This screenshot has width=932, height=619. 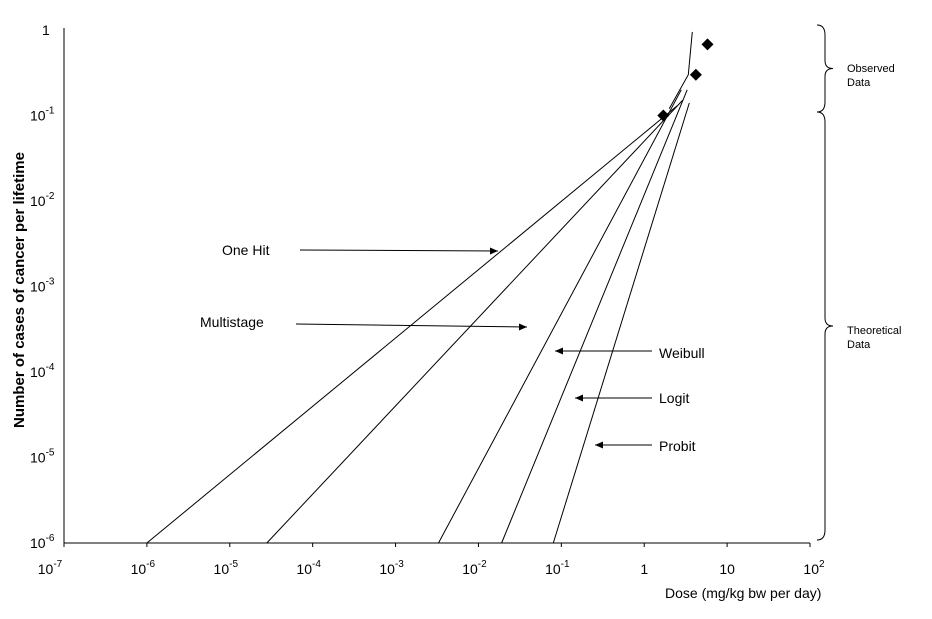 What do you see at coordinates (42, 457) in the screenshot?
I see `y-tick-label: 10⁻⁵` at bounding box center [42, 457].